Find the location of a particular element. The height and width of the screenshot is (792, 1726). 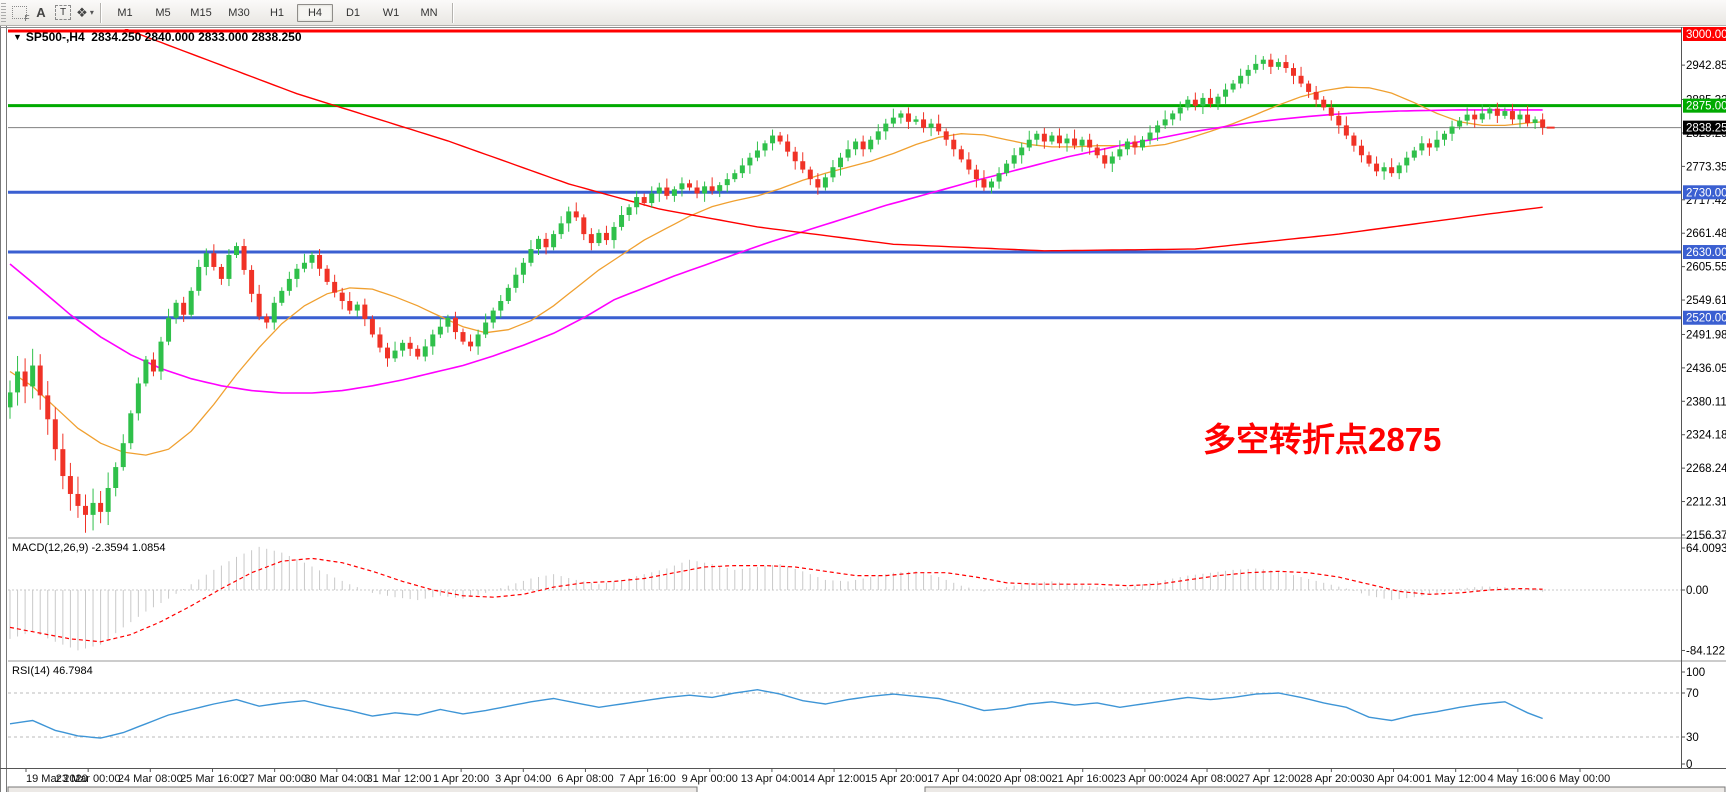

tf-button-m5: M5 is located at coordinates (163, 12).